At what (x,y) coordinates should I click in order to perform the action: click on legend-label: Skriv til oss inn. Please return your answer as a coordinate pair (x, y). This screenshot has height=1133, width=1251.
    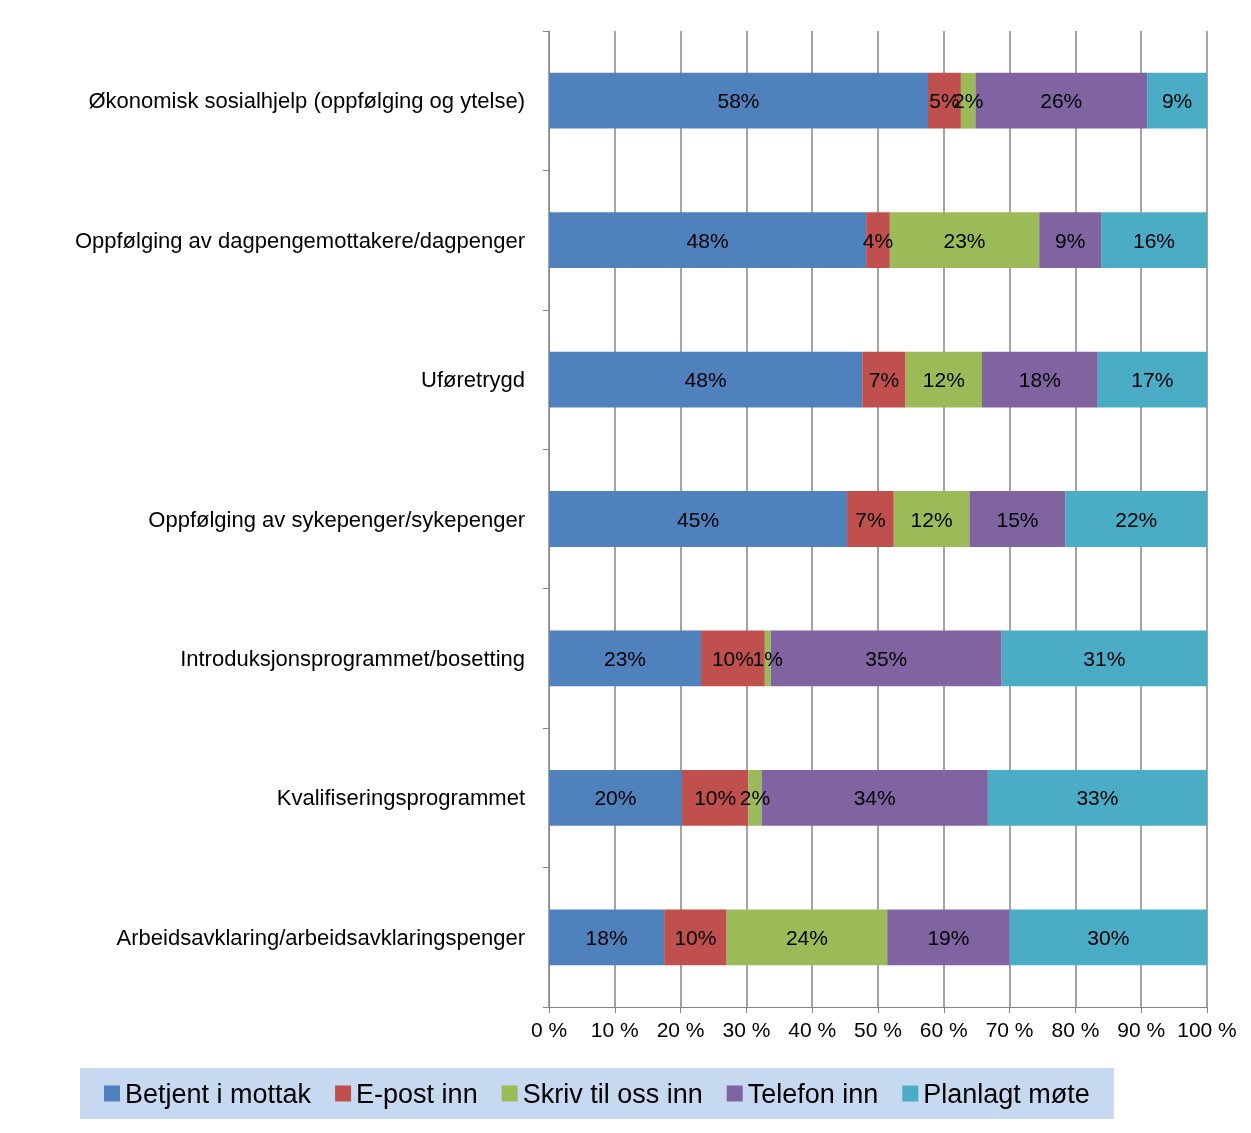
    Looking at the image, I should click on (612, 1093).